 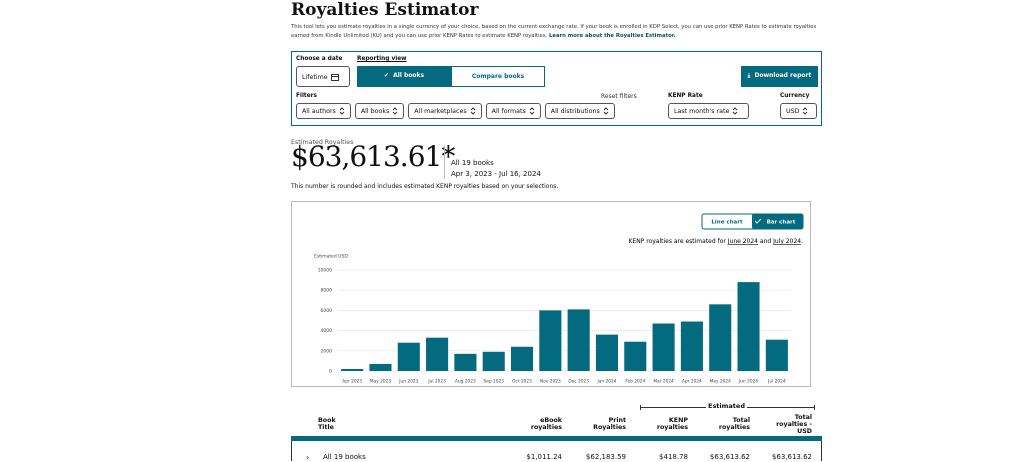 What do you see at coordinates (315, 77) in the screenshot?
I see `date-value: Lifetime` at bounding box center [315, 77].